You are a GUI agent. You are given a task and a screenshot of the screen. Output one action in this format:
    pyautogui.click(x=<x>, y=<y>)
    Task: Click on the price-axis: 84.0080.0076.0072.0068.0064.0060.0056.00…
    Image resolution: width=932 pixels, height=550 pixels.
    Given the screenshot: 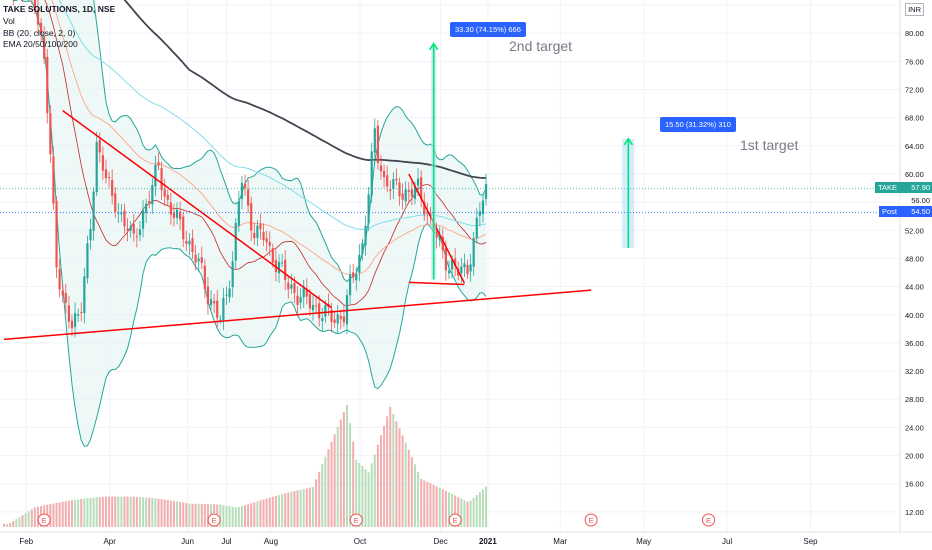 What is the action you would take?
    pyautogui.click(x=915, y=275)
    